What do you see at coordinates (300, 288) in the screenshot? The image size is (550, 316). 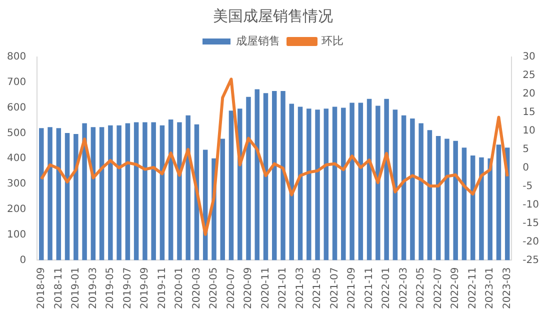 I see `x-tick-label: 2021-03` at bounding box center [300, 288].